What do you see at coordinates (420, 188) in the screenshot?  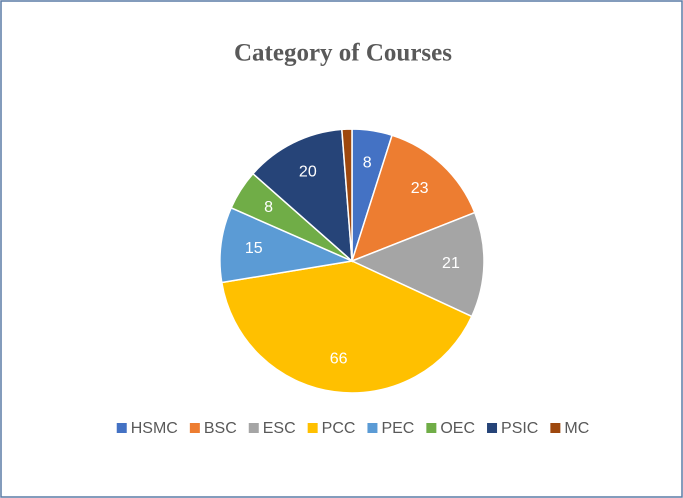 I see `data-label: 23` at bounding box center [420, 188].